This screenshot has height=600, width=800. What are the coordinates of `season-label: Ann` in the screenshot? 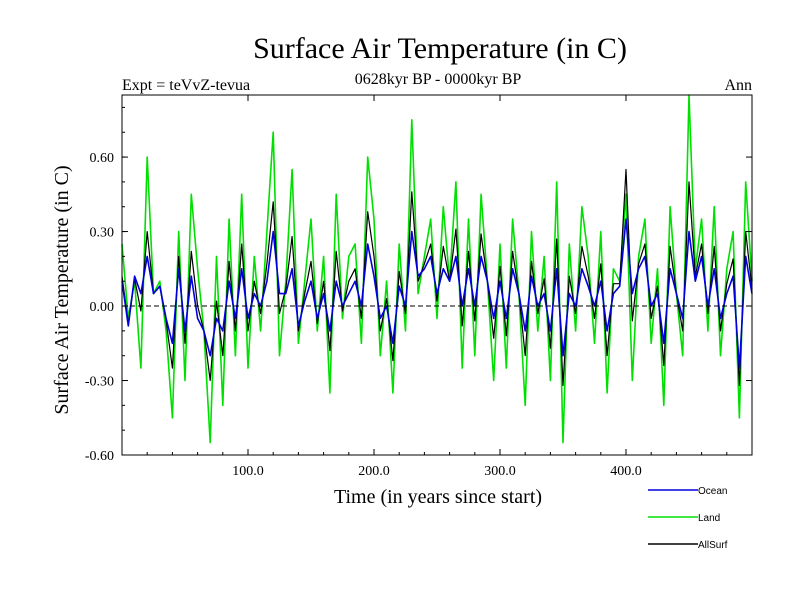 It's located at (738, 85).